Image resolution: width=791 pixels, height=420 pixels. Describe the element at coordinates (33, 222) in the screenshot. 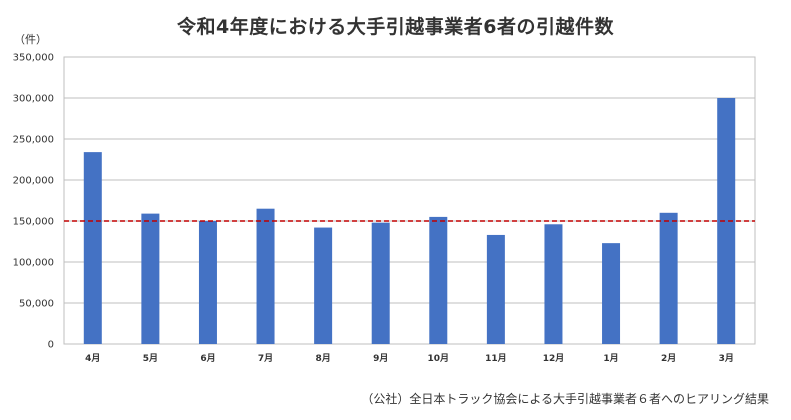

I see `y-tick-label: 150,000` at that location.